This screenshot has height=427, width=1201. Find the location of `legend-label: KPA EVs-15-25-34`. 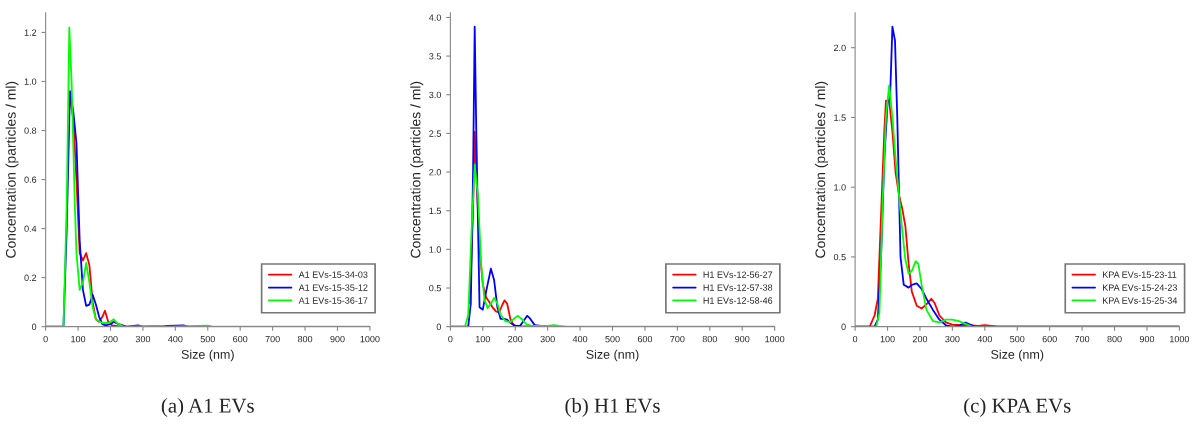

legend-label: KPA EVs-15-25-34 is located at coordinates (1140, 300).